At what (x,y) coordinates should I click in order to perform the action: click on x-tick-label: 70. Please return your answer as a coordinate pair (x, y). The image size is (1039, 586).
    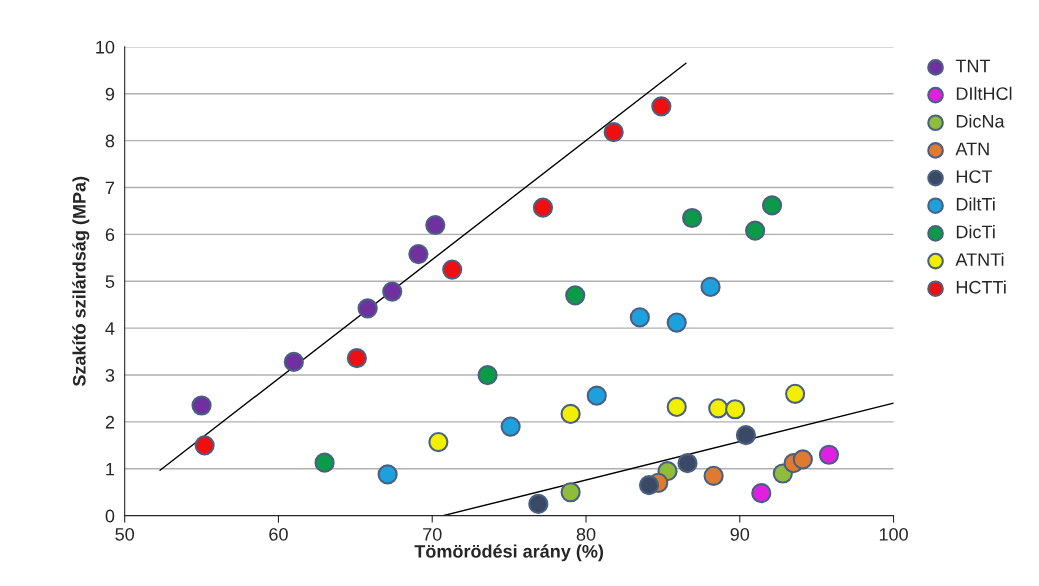
    Looking at the image, I should click on (432, 534).